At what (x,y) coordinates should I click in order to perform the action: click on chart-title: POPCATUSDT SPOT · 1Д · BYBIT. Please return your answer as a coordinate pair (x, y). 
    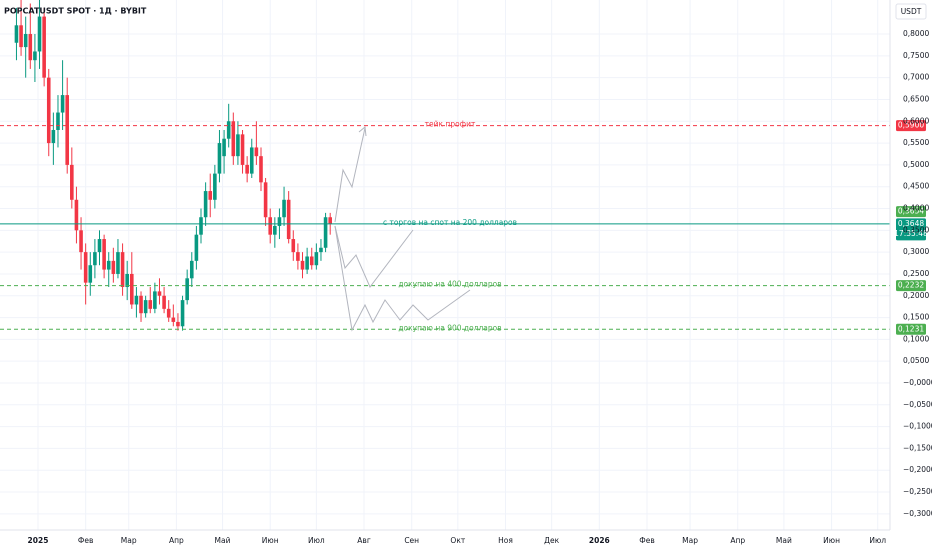
    Looking at the image, I should click on (75, 11).